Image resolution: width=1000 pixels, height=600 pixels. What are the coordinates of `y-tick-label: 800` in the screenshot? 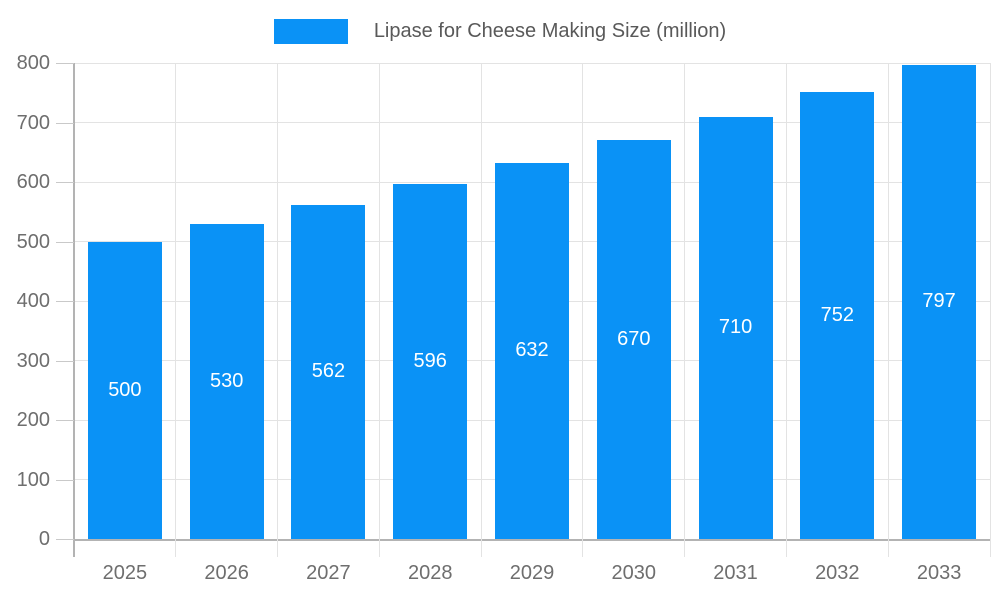 It's located at (33, 63).